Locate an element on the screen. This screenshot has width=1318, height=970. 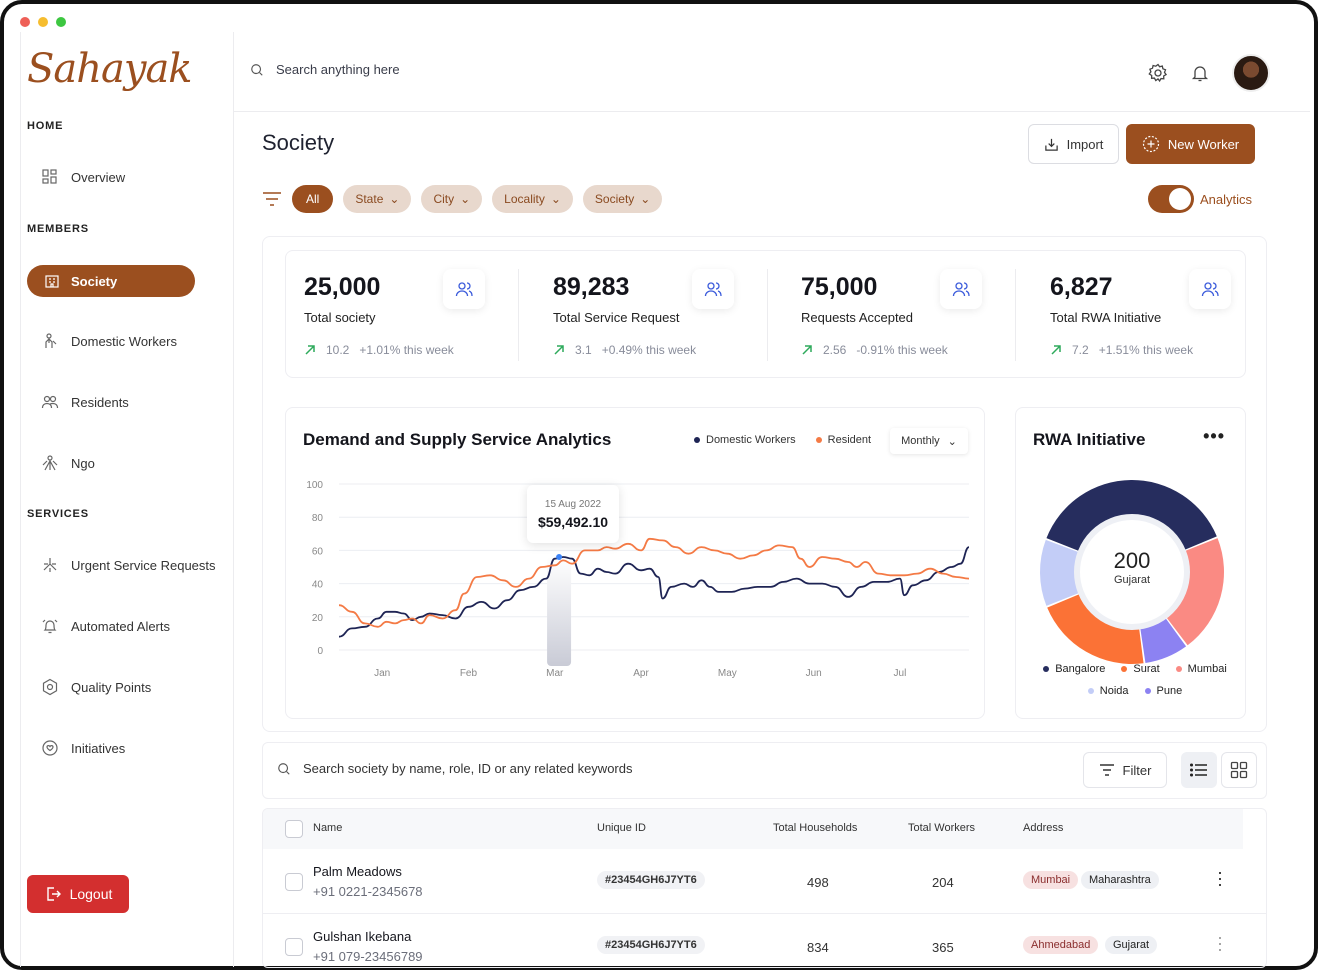
legend-label: Mumbai is located at coordinates (1207, 669).